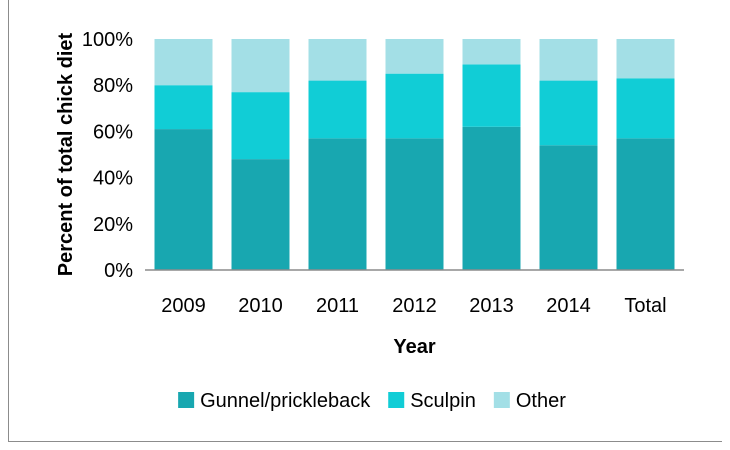 The height and width of the screenshot is (450, 730). Describe the element at coordinates (491, 95) in the screenshot. I see `bar-segment-sculpin-2013` at that location.